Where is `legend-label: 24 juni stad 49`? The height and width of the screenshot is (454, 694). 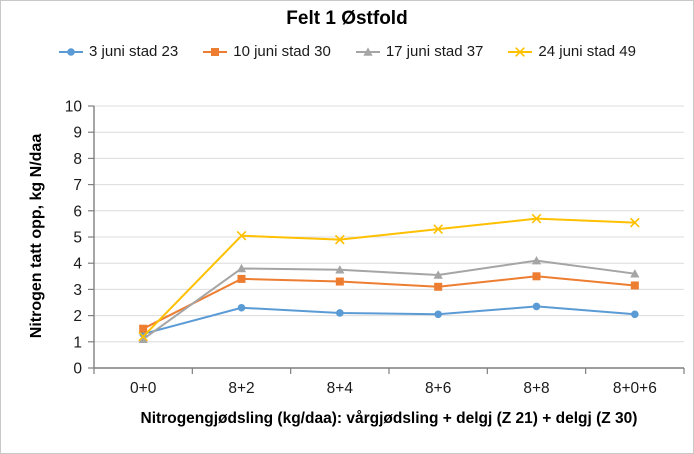 legend-label: 24 juni stad 49 is located at coordinates (587, 51).